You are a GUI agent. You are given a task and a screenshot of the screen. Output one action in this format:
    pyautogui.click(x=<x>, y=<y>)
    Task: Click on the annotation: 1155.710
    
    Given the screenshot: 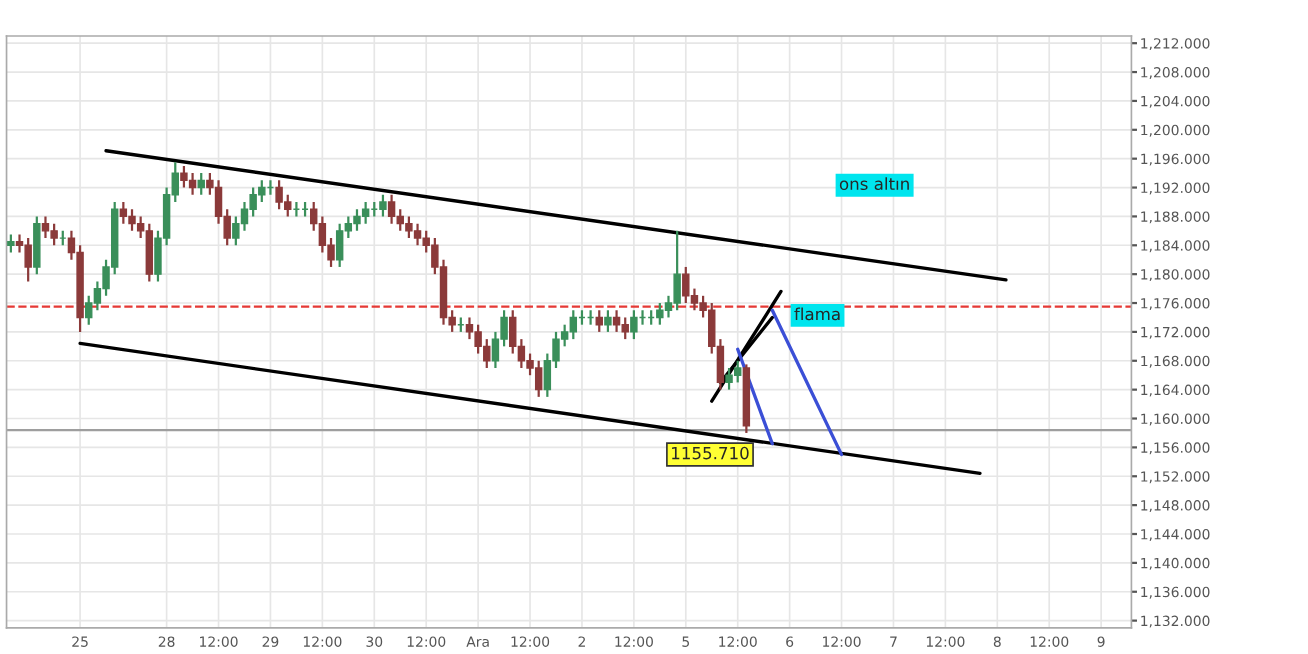 What is the action you would take?
    pyautogui.click(x=710, y=453)
    